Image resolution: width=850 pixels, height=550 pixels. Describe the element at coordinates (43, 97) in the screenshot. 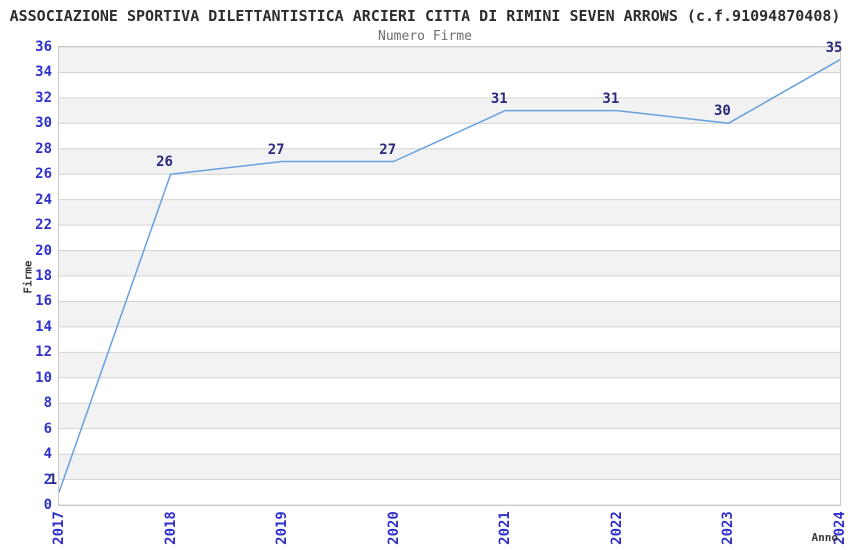

I see `y-tick-label: 32` at that location.